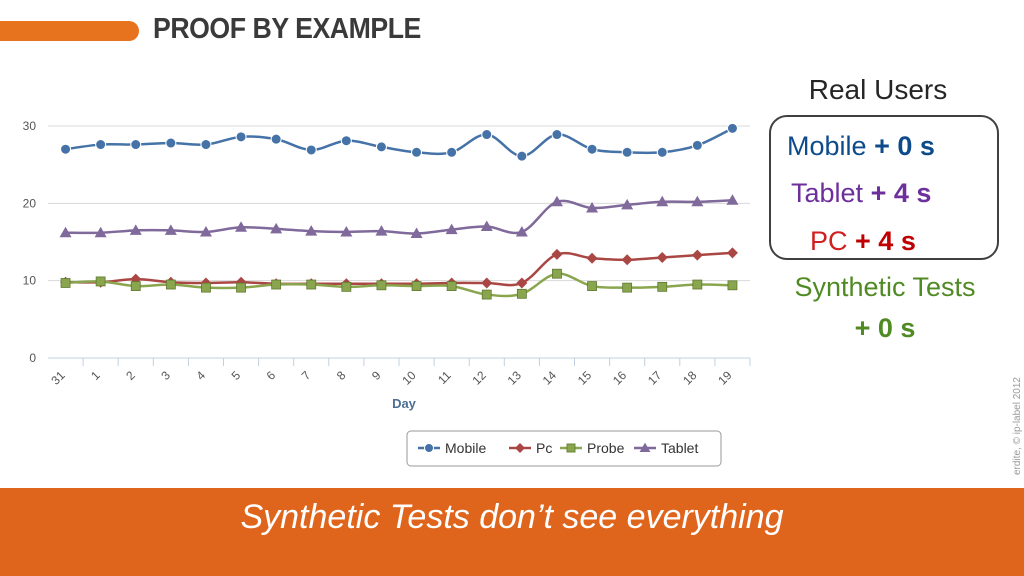 This screenshot has width=1024, height=576. What do you see at coordinates (829, 241) in the screenshot?
I see `real-users-pc-name: PC` at bounding box center [829, 241].